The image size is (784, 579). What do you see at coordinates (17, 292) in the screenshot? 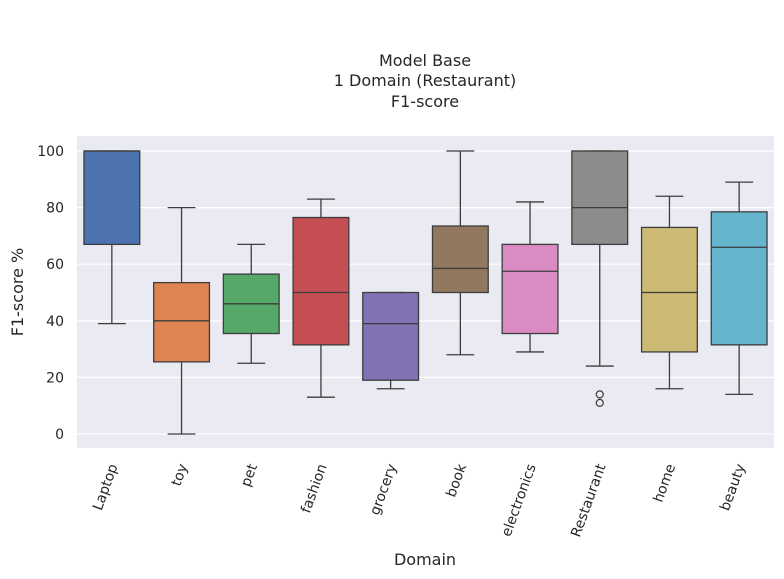
I see `y-axis-label: F1-score %` at bounding box center [17, 292].